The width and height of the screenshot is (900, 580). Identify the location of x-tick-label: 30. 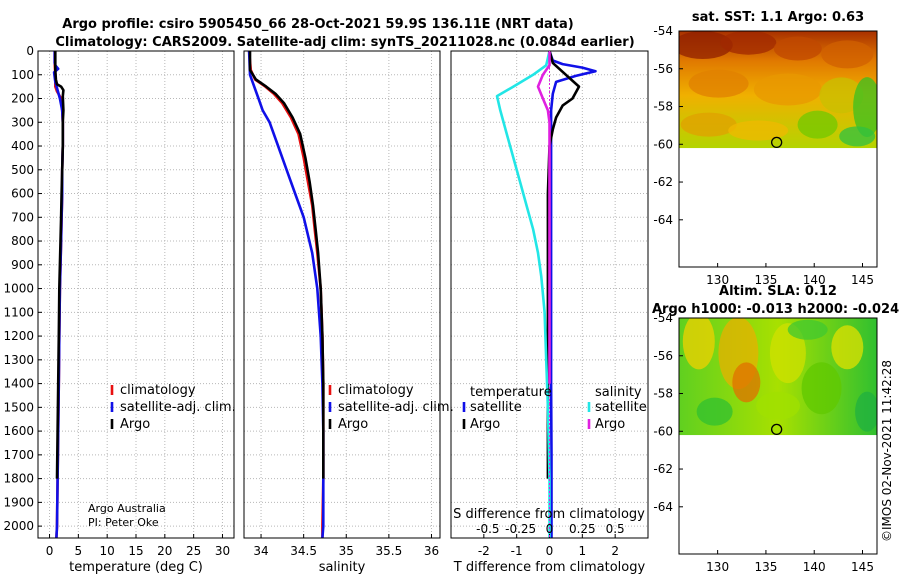
(222, 551).